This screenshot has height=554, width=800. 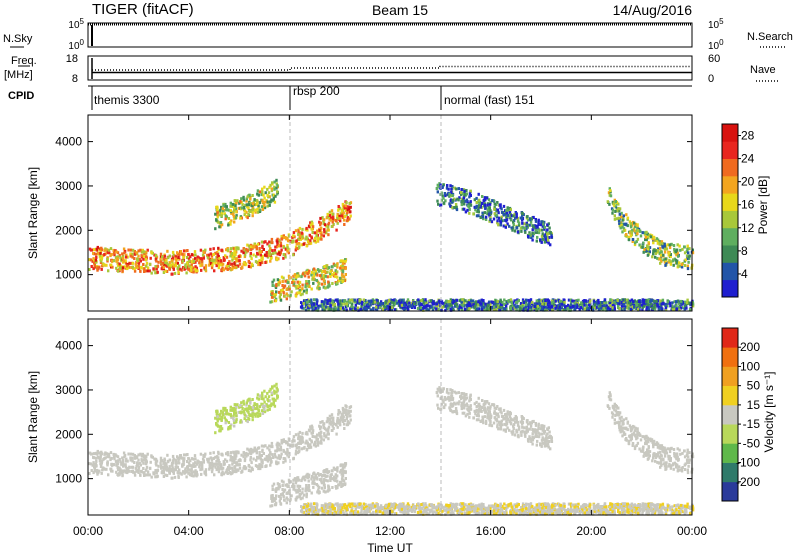 What do you see at coordinates (714, 59) in the screenshot?
I see `nave-tick-top: 60` at bounding box center [714, 59].